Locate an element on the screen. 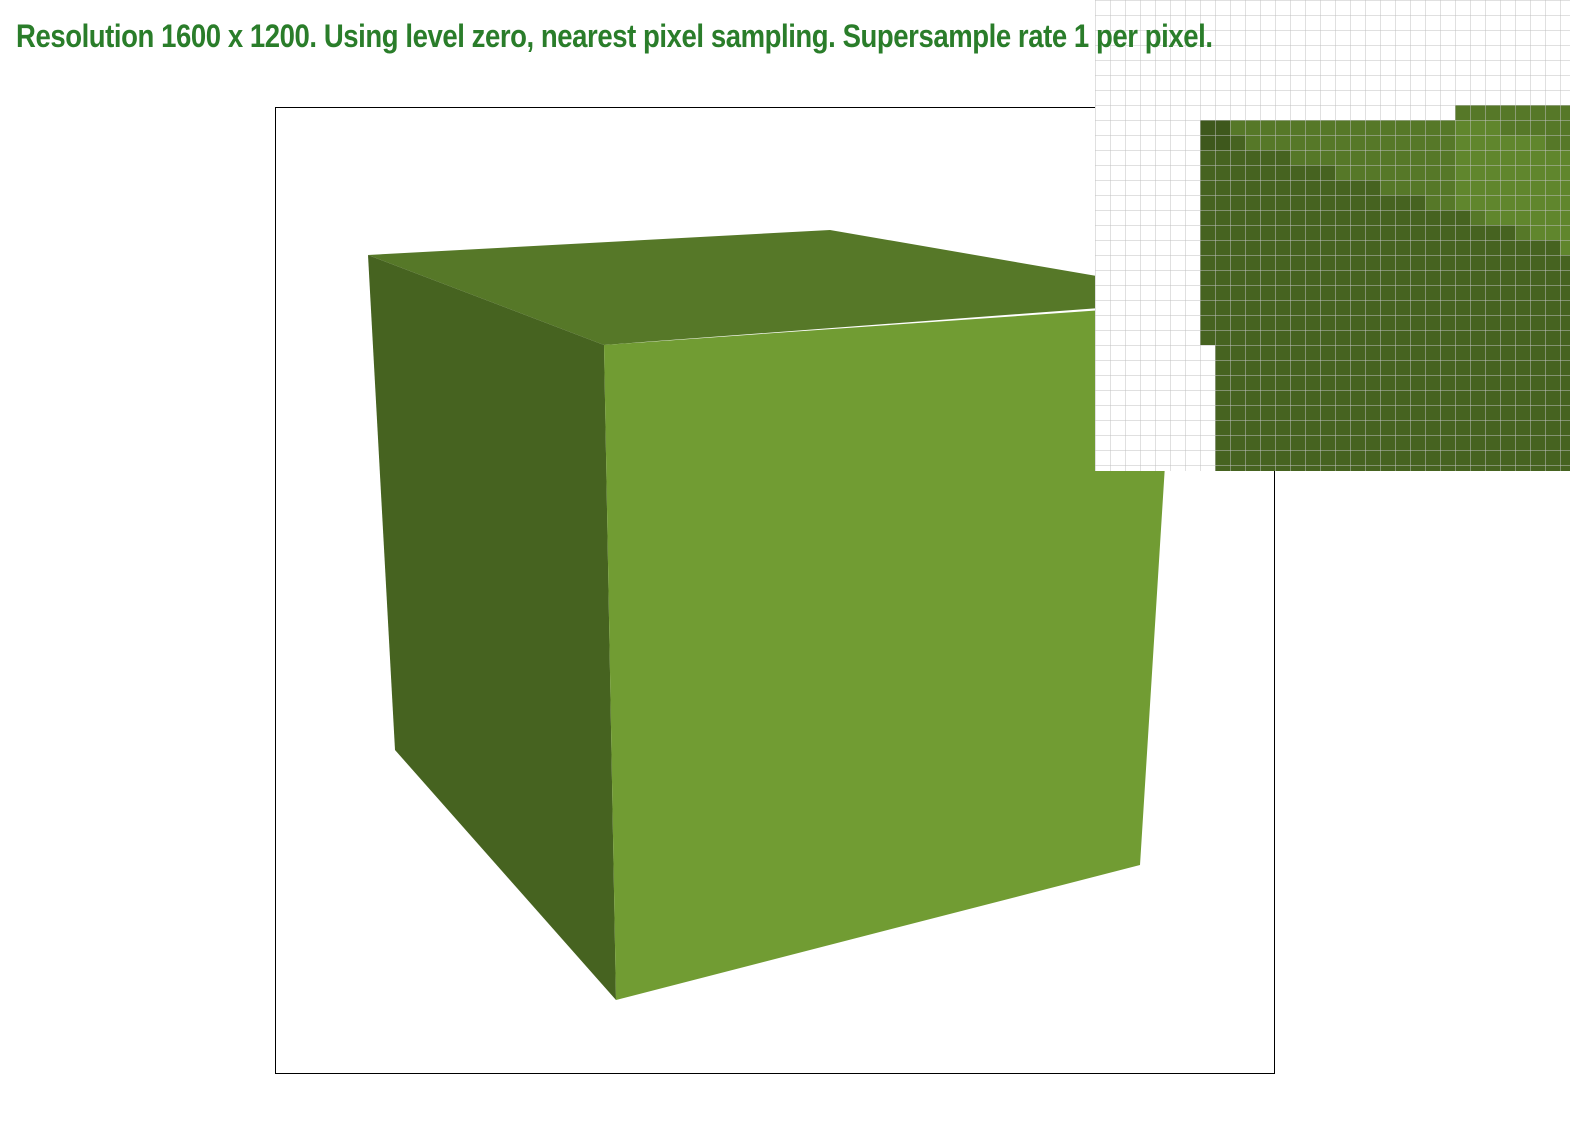  grid-overlay is located at coordinates (1332, 235).